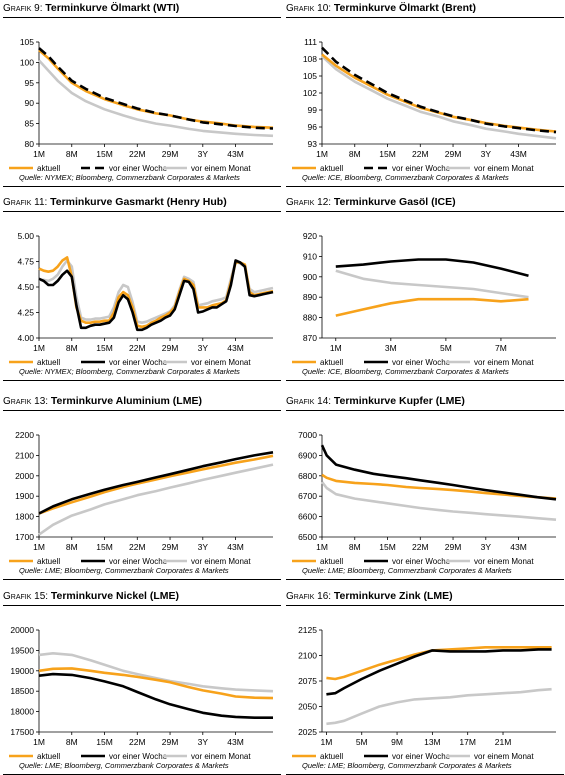 Image resolution: width=565 pixels, height=775 pixels. Describe the element at coordinates (310, 256) in the screenshot. I see `y-tick-label: 910` at that location.